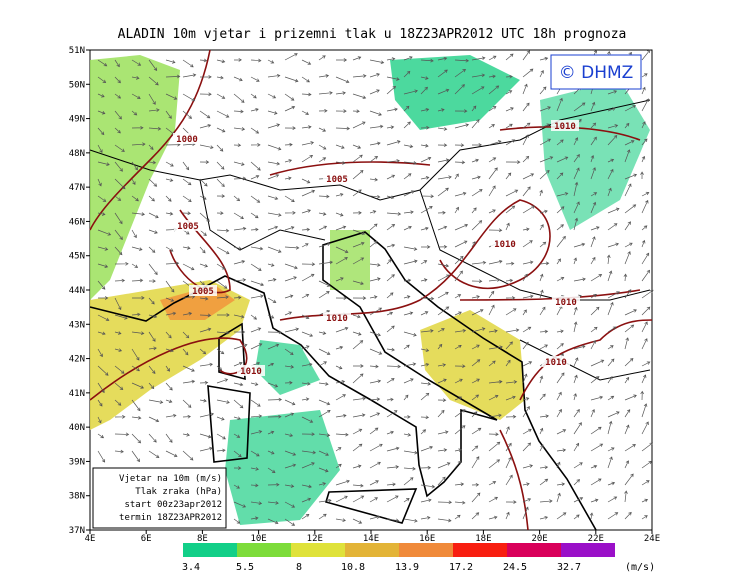 The height and width of the screenshot is (582, 740). What do you see at coordinates (569, 567) in the screenshot?
I see `colorbar-label: 32.7` at bounding box center [569, 567].